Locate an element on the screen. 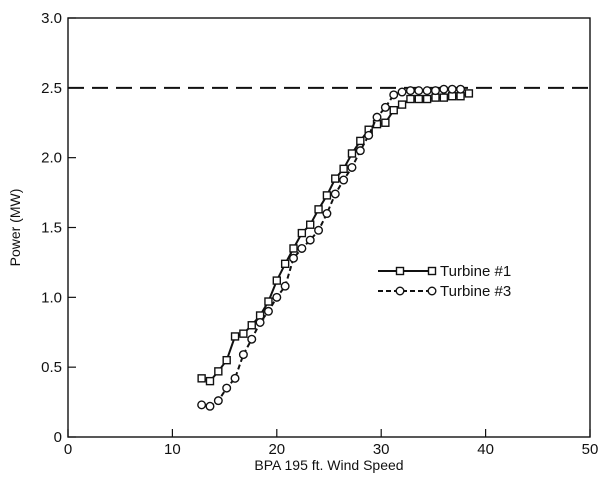 The height and width of the screenshot is (483, 602). y-tick-label-6: 3.0 is located at coordinates (51, 18).